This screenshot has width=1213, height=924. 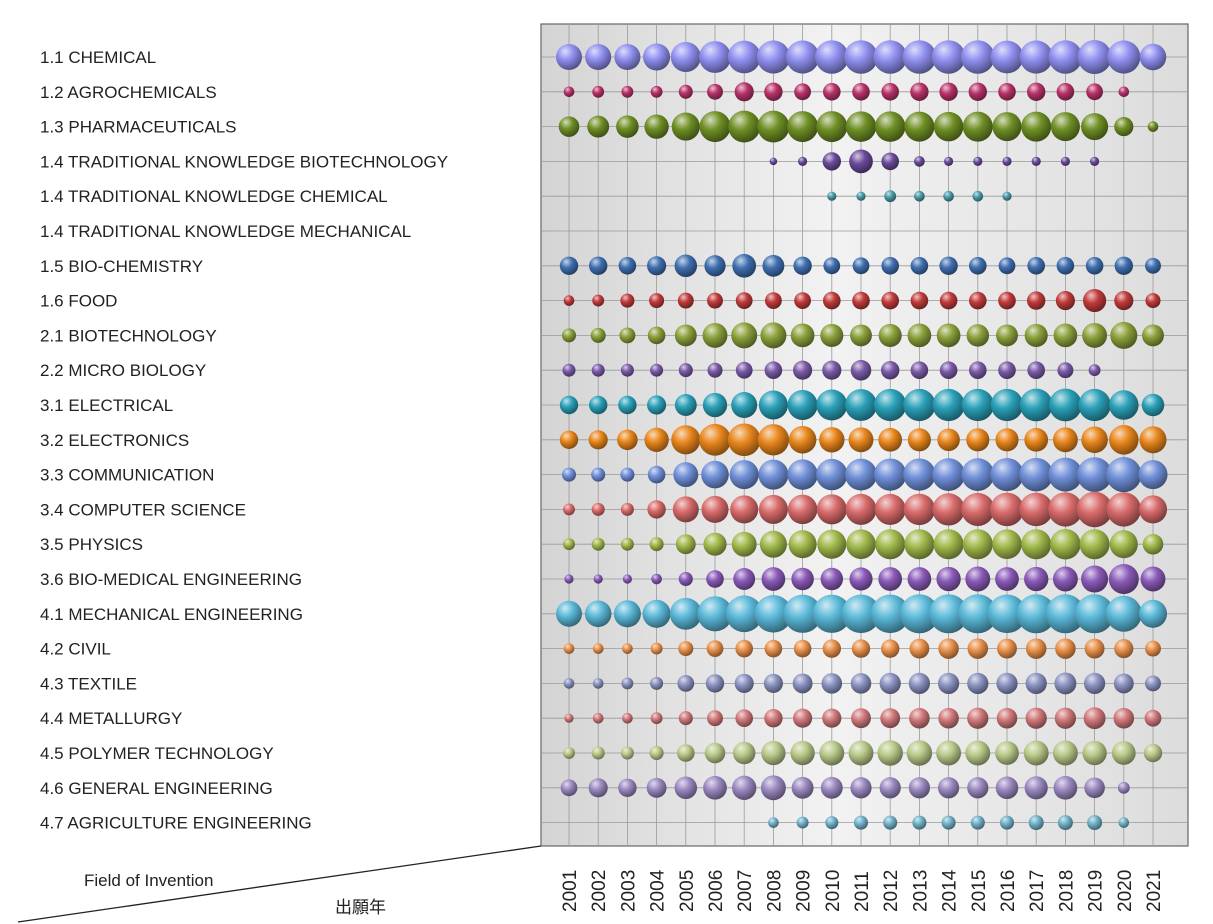 What do you see at coordinates (715, 91) in the screenshot?
I see `bubble-1-2-agrochemicals-2006` at bounding box center [715, 91].